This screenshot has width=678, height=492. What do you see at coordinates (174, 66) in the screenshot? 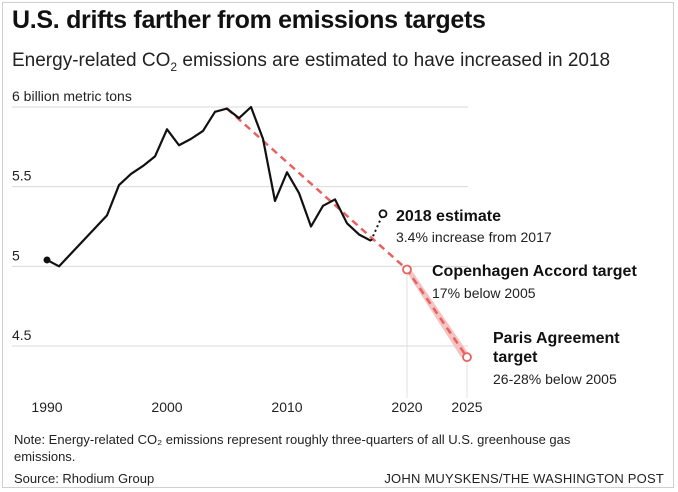
I see `subtitle-subscript: 2` at bounding box center [174, 66].